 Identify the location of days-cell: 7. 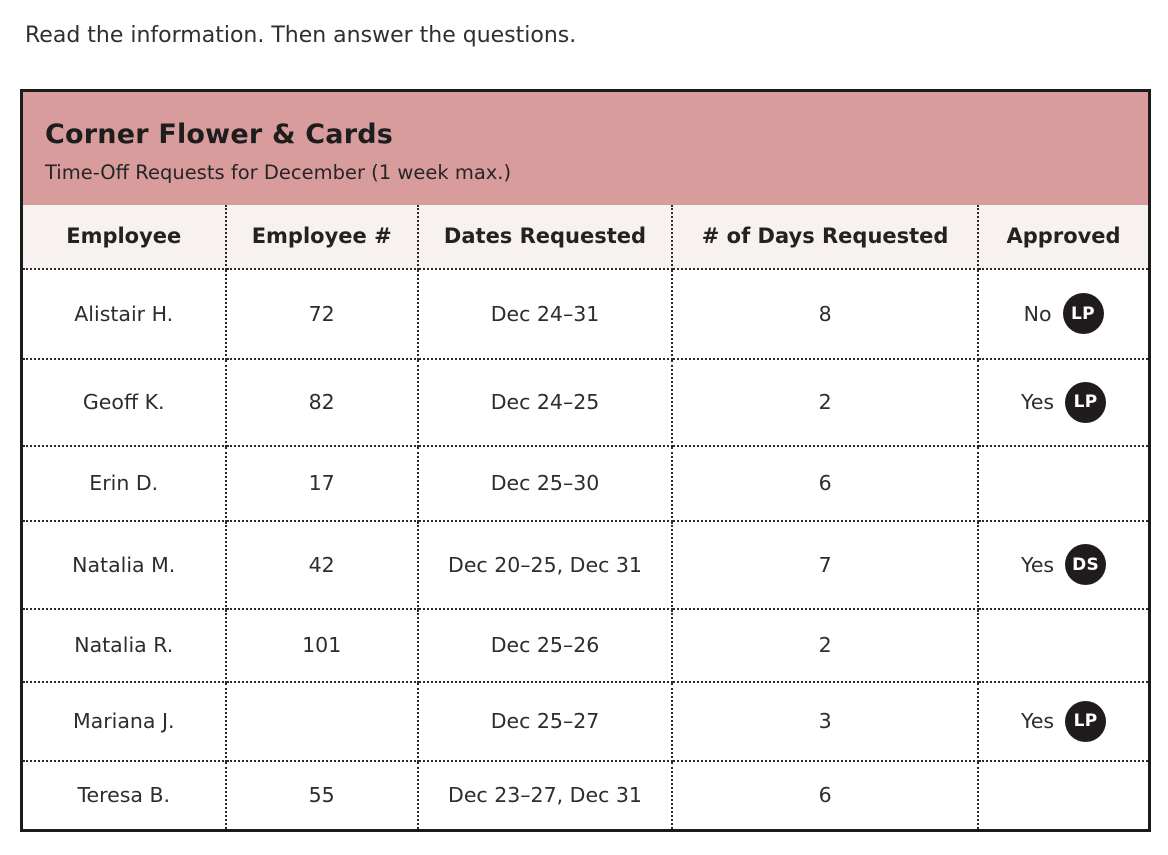
(826, 565).